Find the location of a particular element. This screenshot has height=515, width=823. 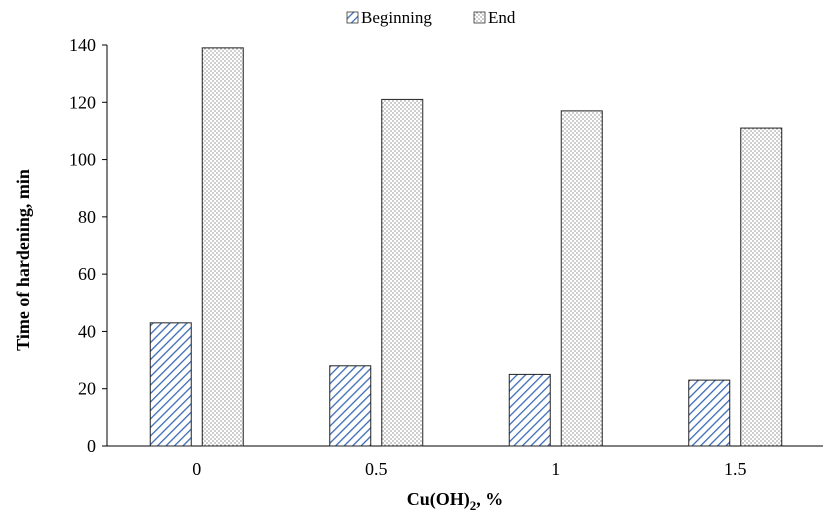

legend-swatch-beginning is located at coordinates (352, 17).